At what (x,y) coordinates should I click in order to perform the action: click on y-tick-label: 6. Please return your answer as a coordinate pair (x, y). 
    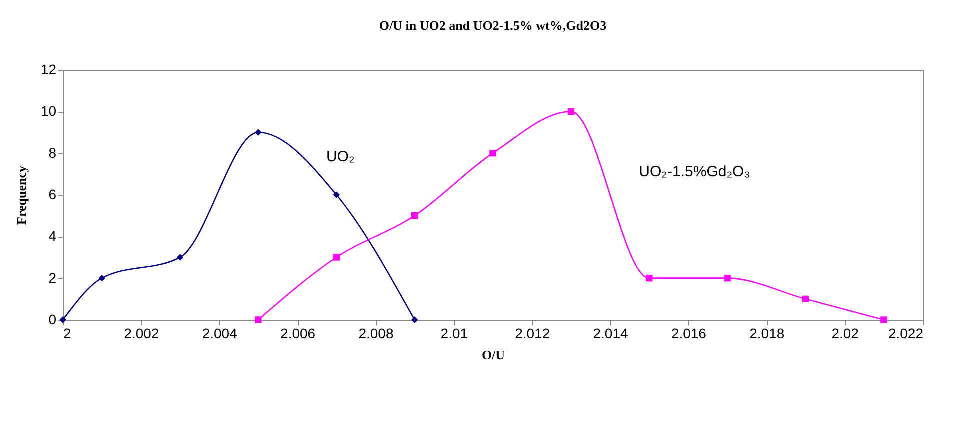
    Looking at the image, I should click on (52, 194).